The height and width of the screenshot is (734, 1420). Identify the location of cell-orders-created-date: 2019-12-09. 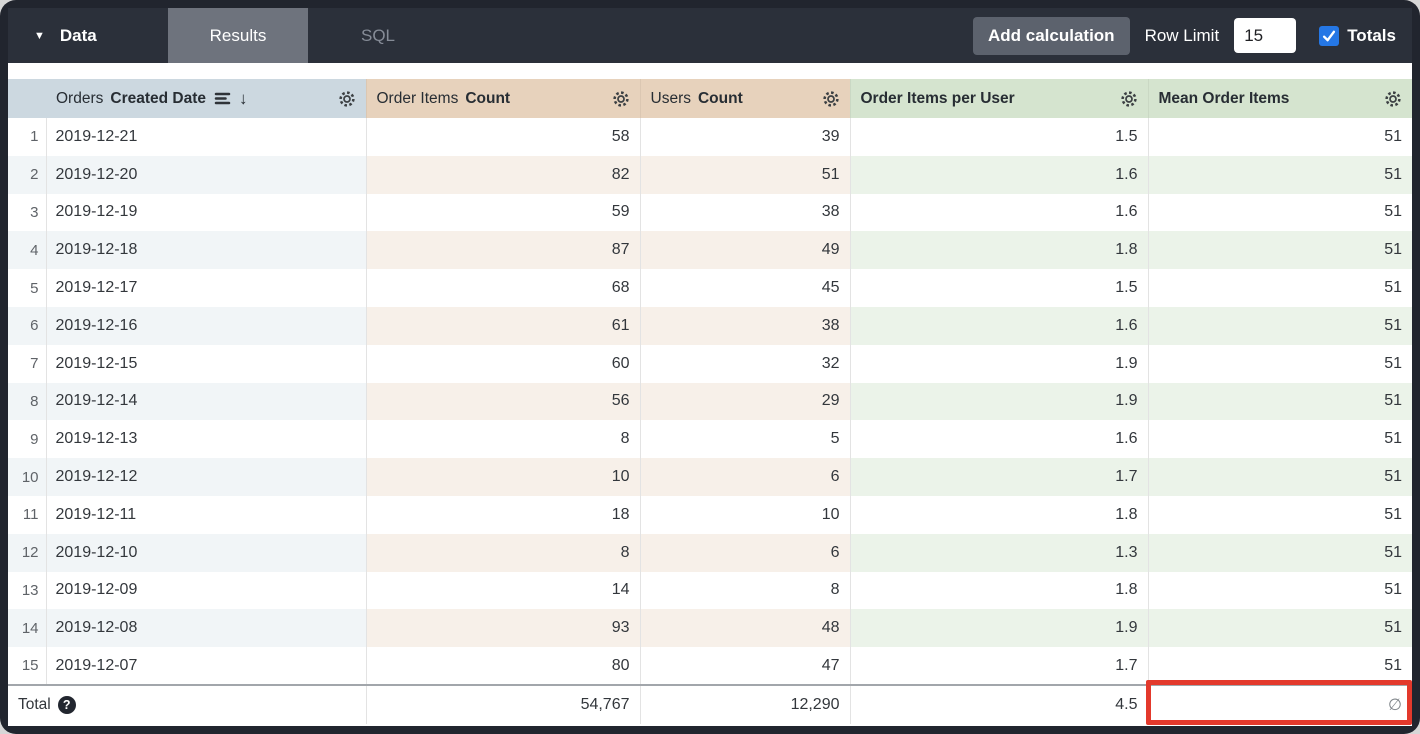
(205, 590).